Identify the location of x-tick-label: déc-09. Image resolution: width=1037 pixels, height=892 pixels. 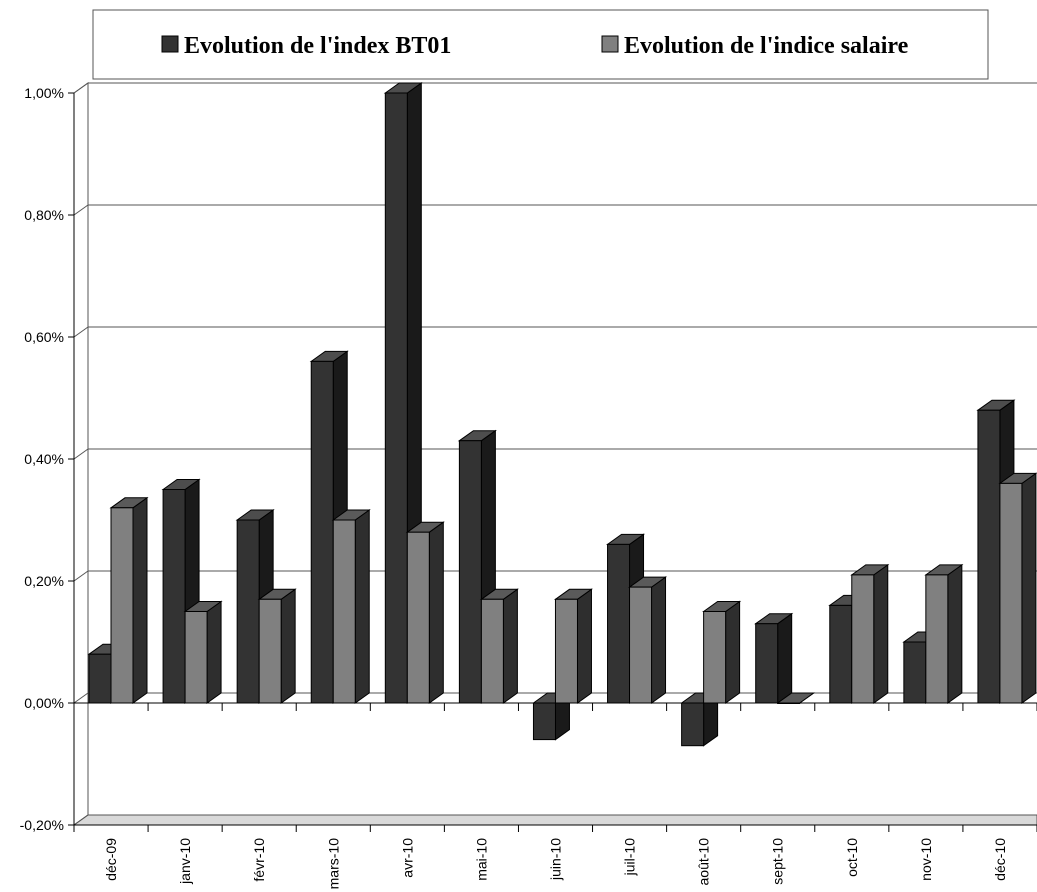
(111, 859).